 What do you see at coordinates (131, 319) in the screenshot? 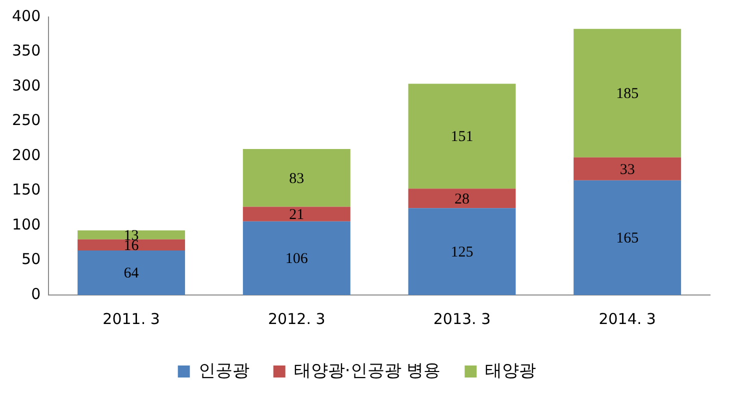
I see `x-tick-label: 2011. 3` at bounding box center [131, 319].